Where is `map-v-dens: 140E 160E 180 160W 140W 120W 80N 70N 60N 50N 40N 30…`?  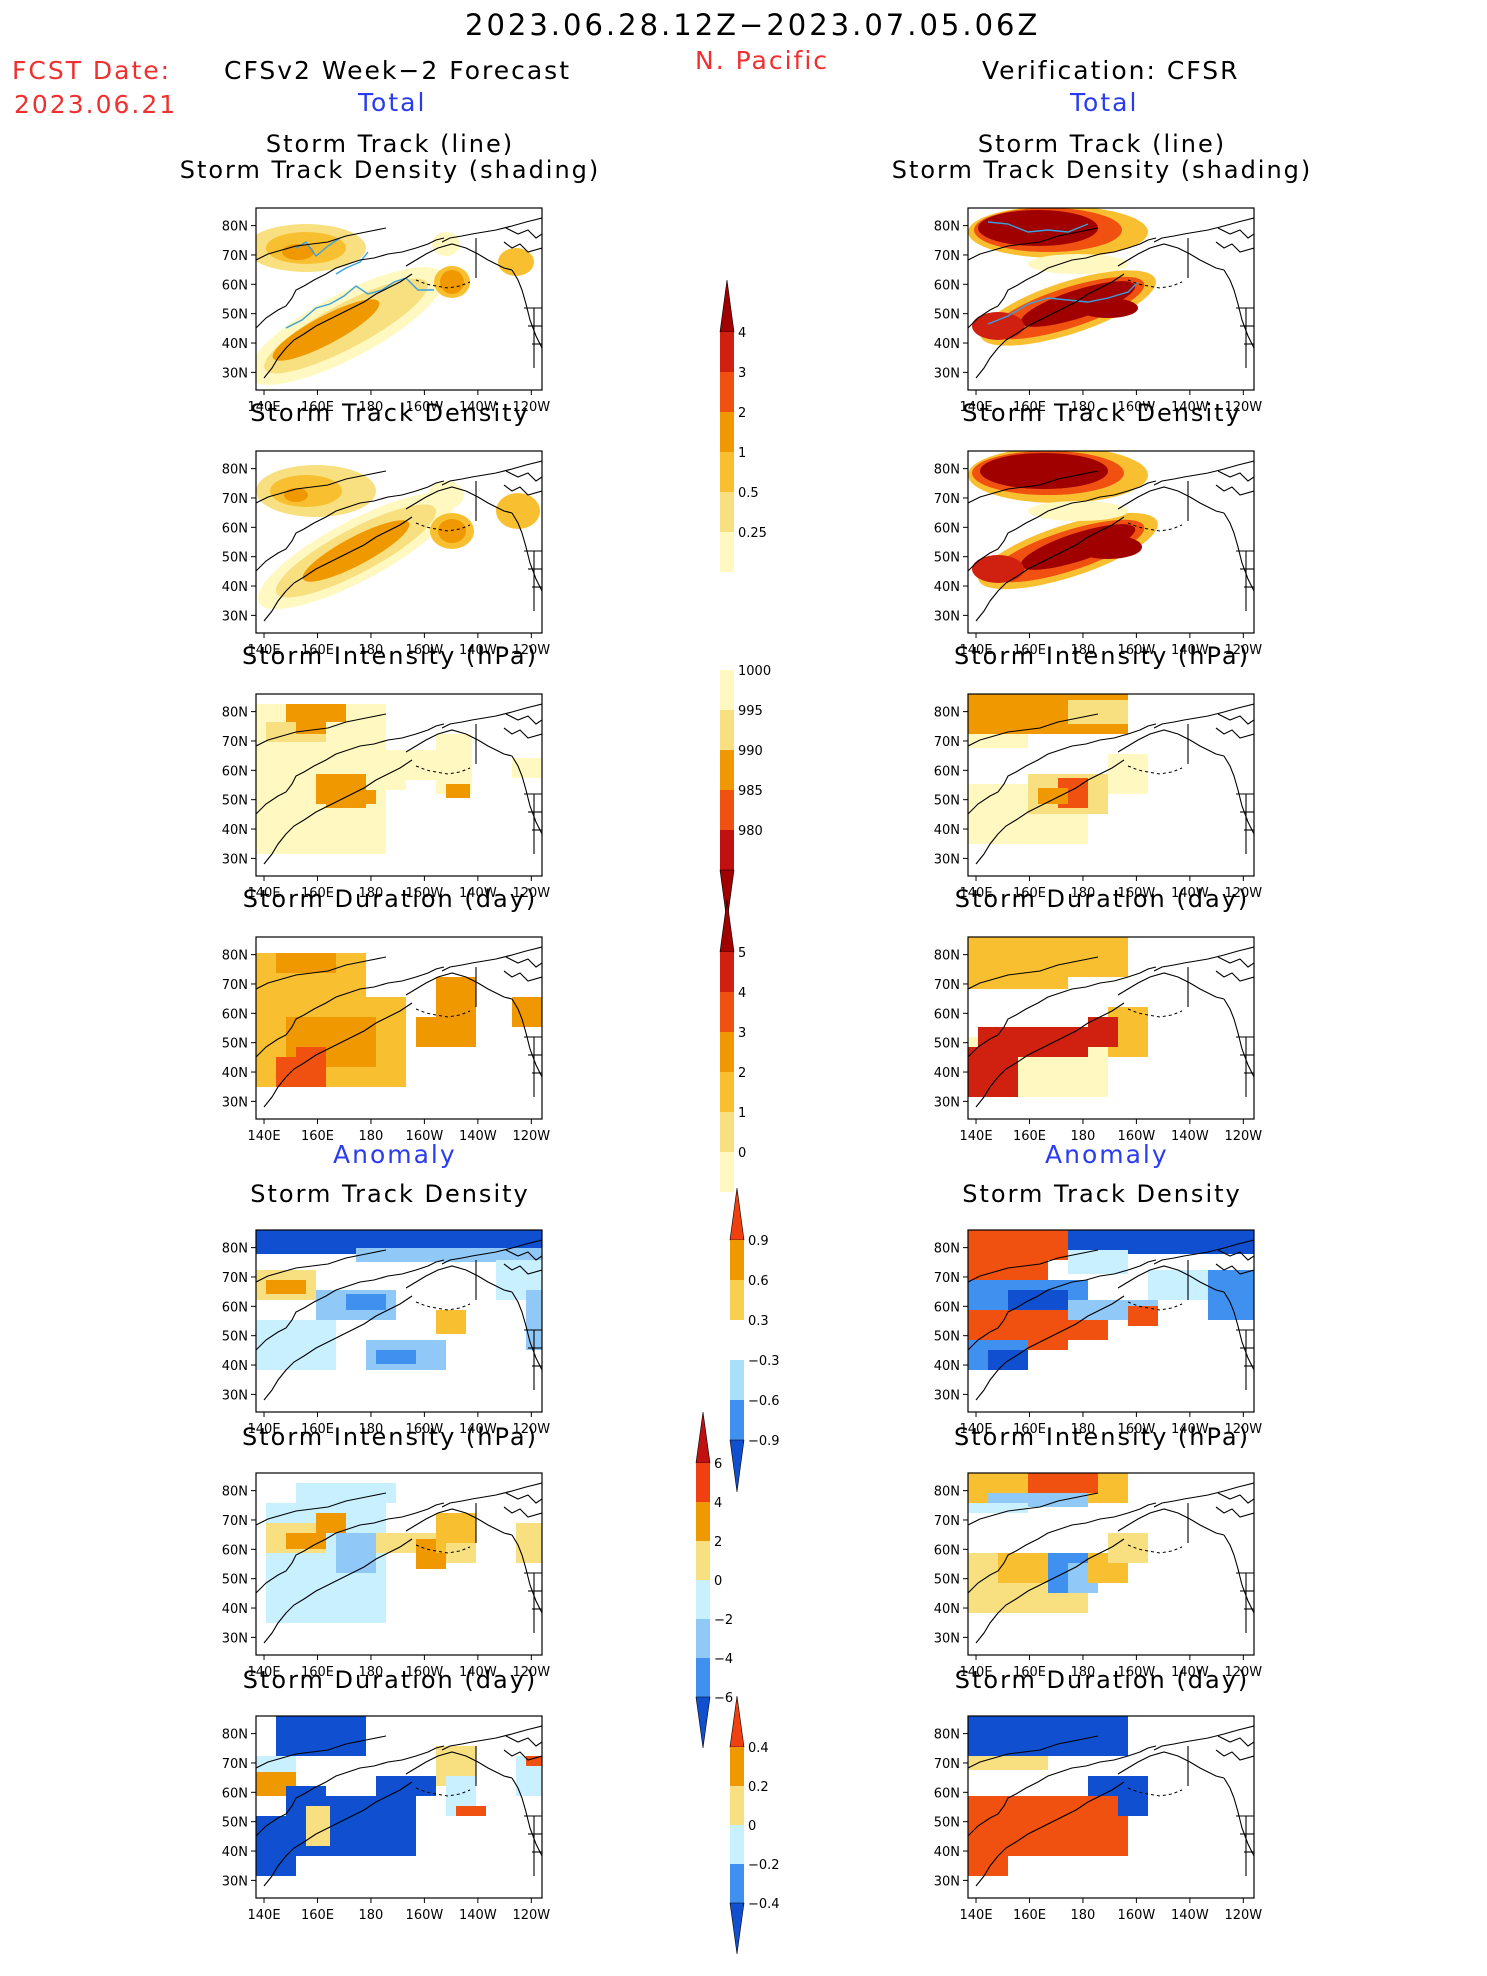 map-v-dens: 140E 160E 180 160W 140W 120W 80N 70N 60N 50N 40N 30… is located at coordinates (1098, 554).